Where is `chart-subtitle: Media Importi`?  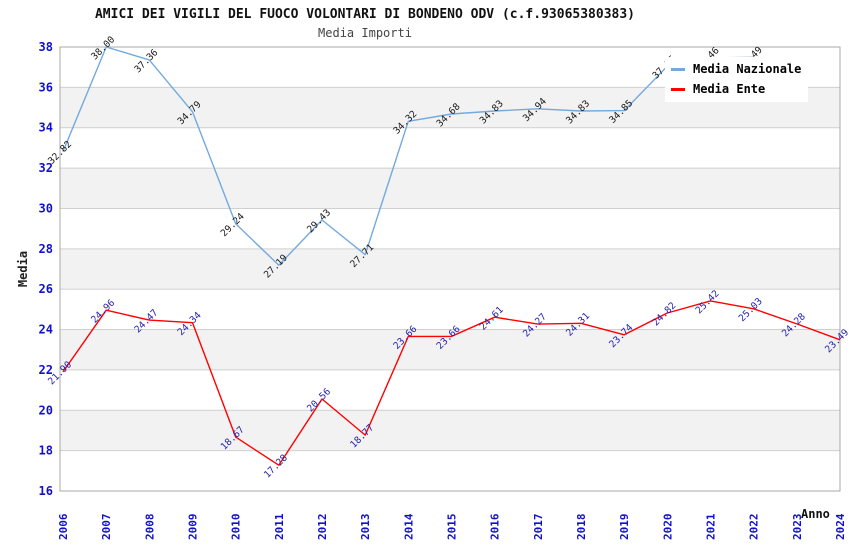
chart-subtitle: Media Importi is located at coordinates (365, 33).